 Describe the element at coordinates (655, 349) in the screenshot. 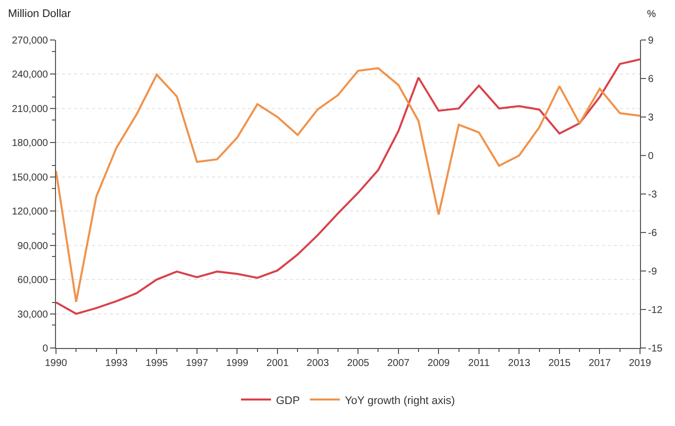

I see `y2-tick-label: -15` at that location.